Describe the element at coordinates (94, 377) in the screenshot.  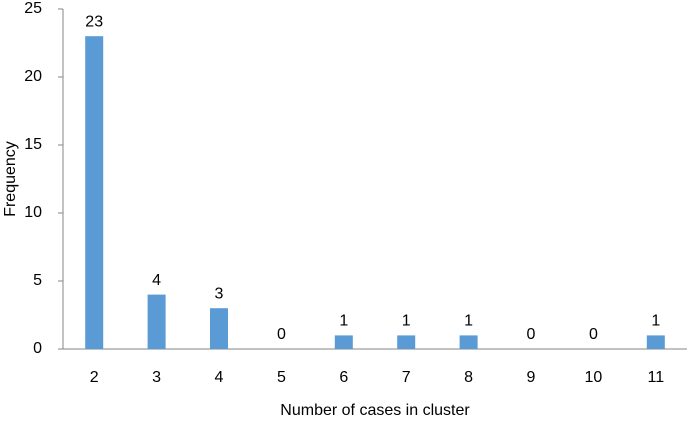
I see `x-tick-label: 2` at that location.